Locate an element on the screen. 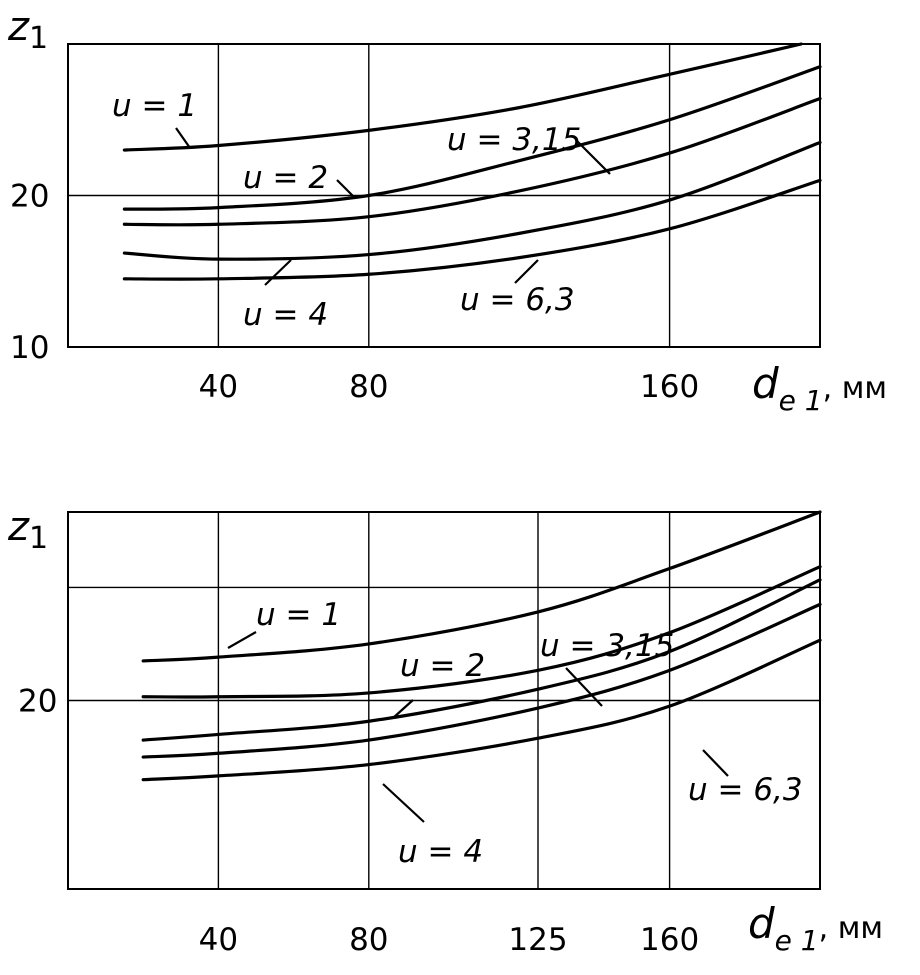 The width and height of the screenshot is (920, 975). bottom-y-axis-title: z1 is located at coordinates (27, 530).